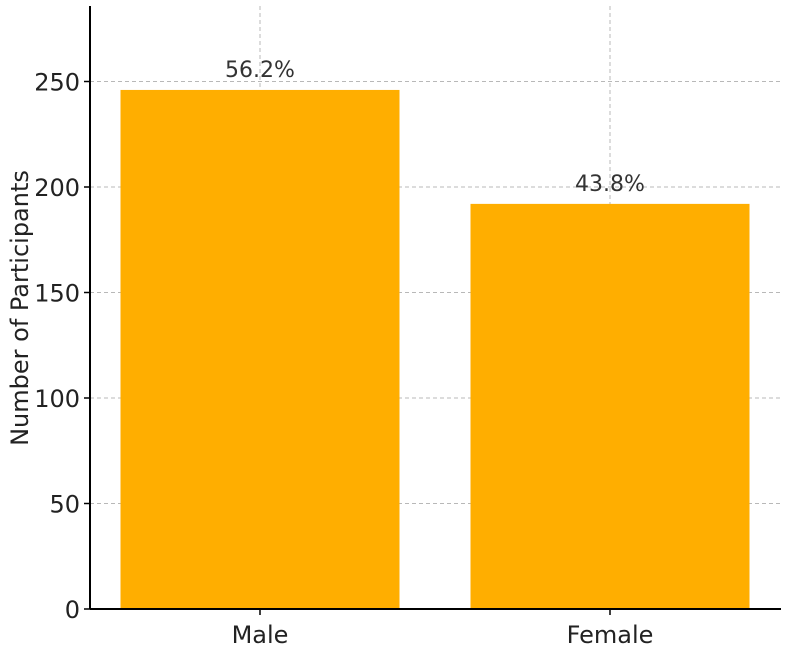 Image resolution: width=787 pixels, height=647 pixels. What do you see at coordinates (57, 294) in the screenshot?
I see `y-tick-label: 150` at bounding box center [57, 294].